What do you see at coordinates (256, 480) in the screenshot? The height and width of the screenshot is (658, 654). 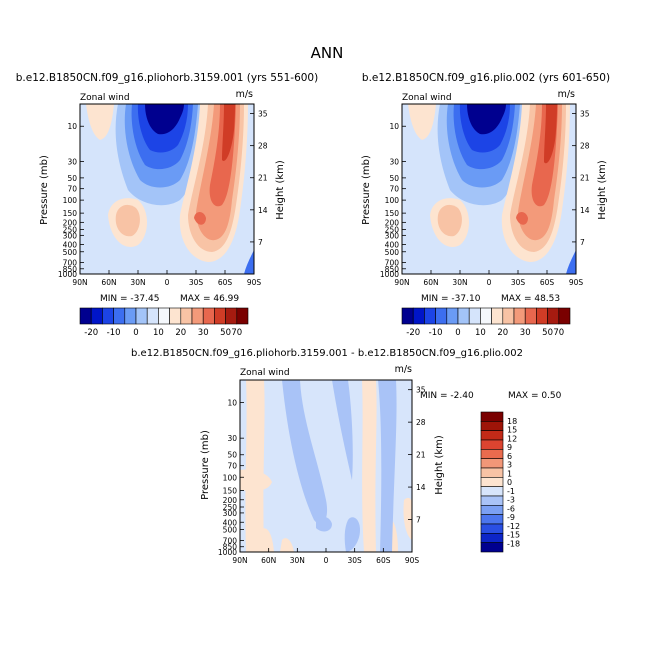 I see `panel-3-pos-midlat` at bounding box center [256, 480].